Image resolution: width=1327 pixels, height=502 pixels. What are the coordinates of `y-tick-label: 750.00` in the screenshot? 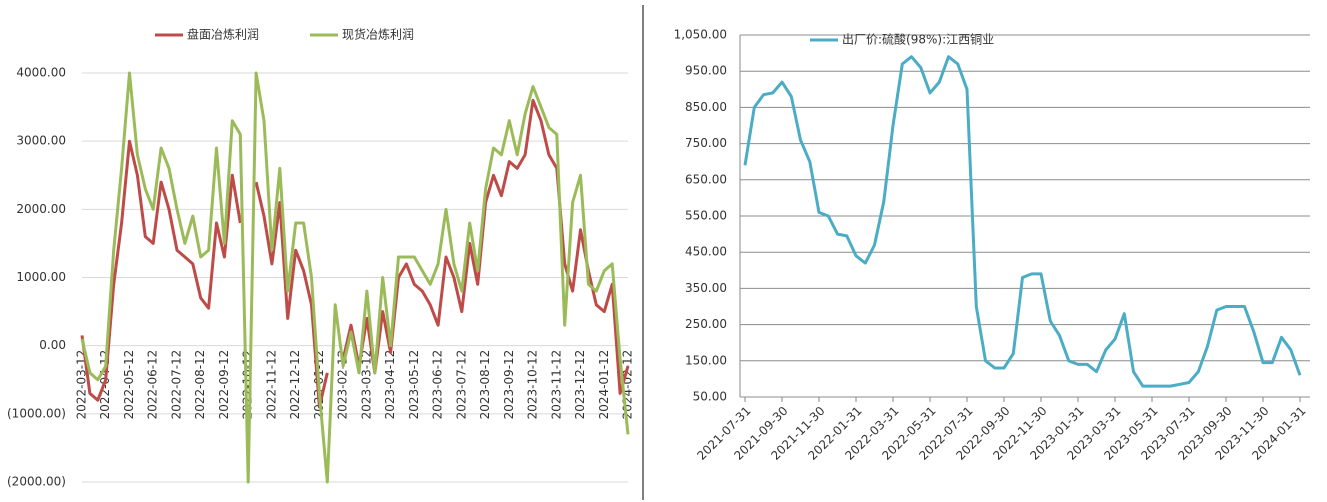 It's located at (706, 143).